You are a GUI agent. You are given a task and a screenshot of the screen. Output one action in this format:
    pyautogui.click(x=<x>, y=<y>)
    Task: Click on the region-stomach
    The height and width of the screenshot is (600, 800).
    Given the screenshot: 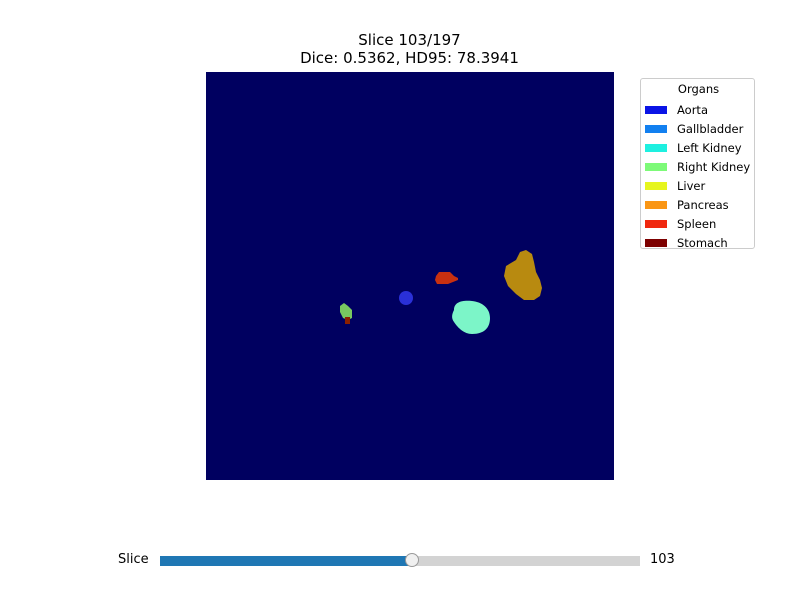 What is the action you would take?
    pyautogui.click(x=347, y=320)
    